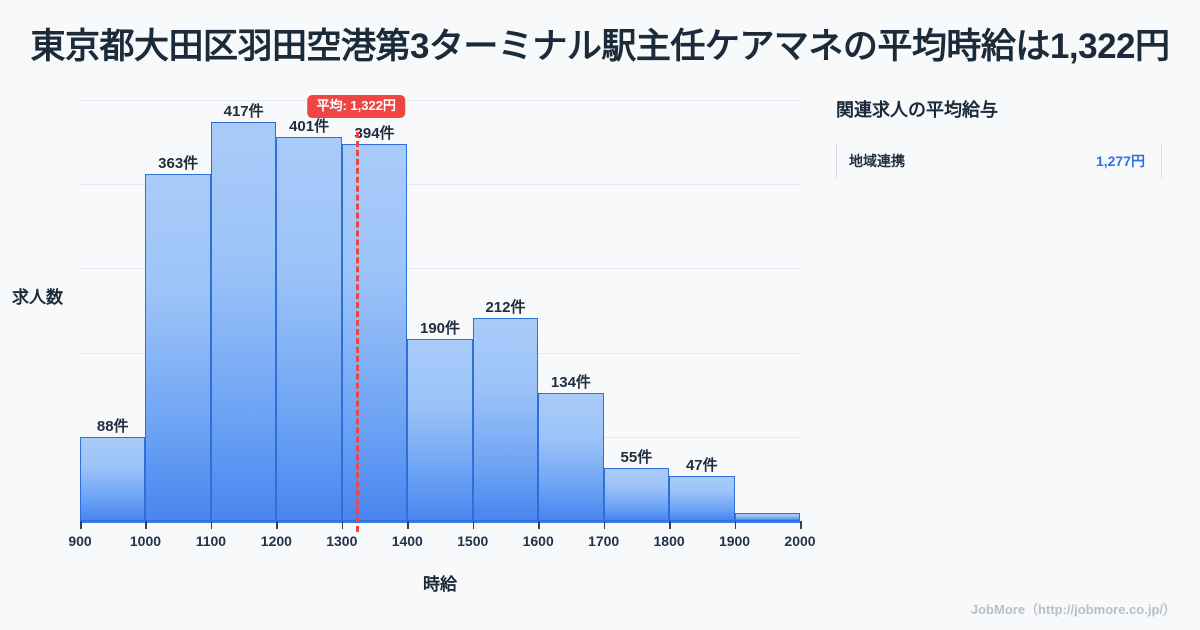  What do you see at coordinates (636, 458) in the screenshot?
I see `bar-value-label: 55件` at bounding box center [636, 458].